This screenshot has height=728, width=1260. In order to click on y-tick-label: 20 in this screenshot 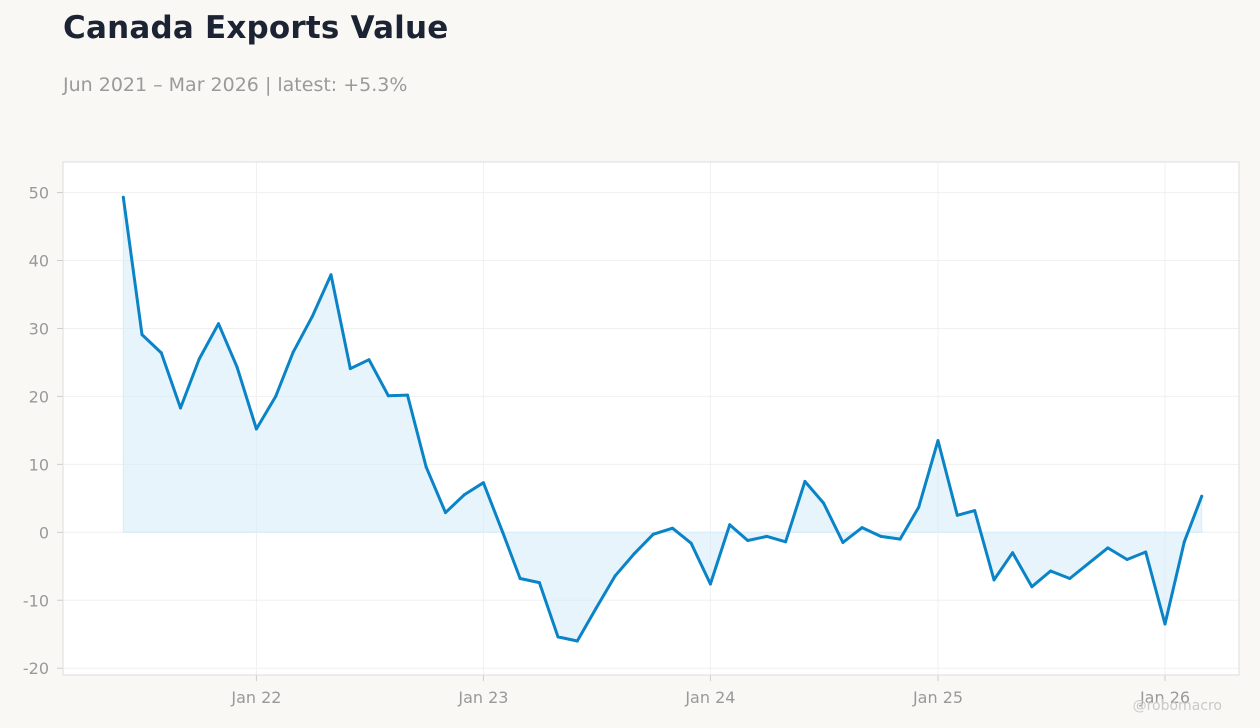, I will do `click(39, 396)`.